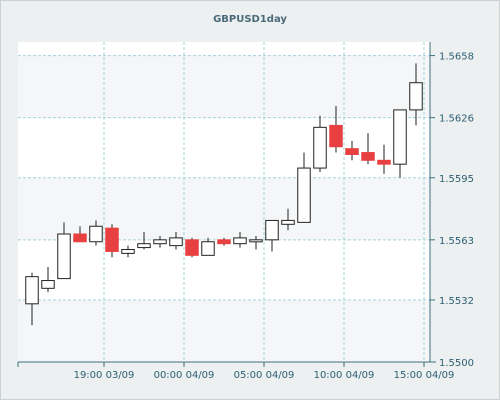 The height and width of the screenshot is (400, 500). Describe the element at coordinates (344, 375) in the screenshot. I see `x-tick-label: 10:00 04/09` at that location.